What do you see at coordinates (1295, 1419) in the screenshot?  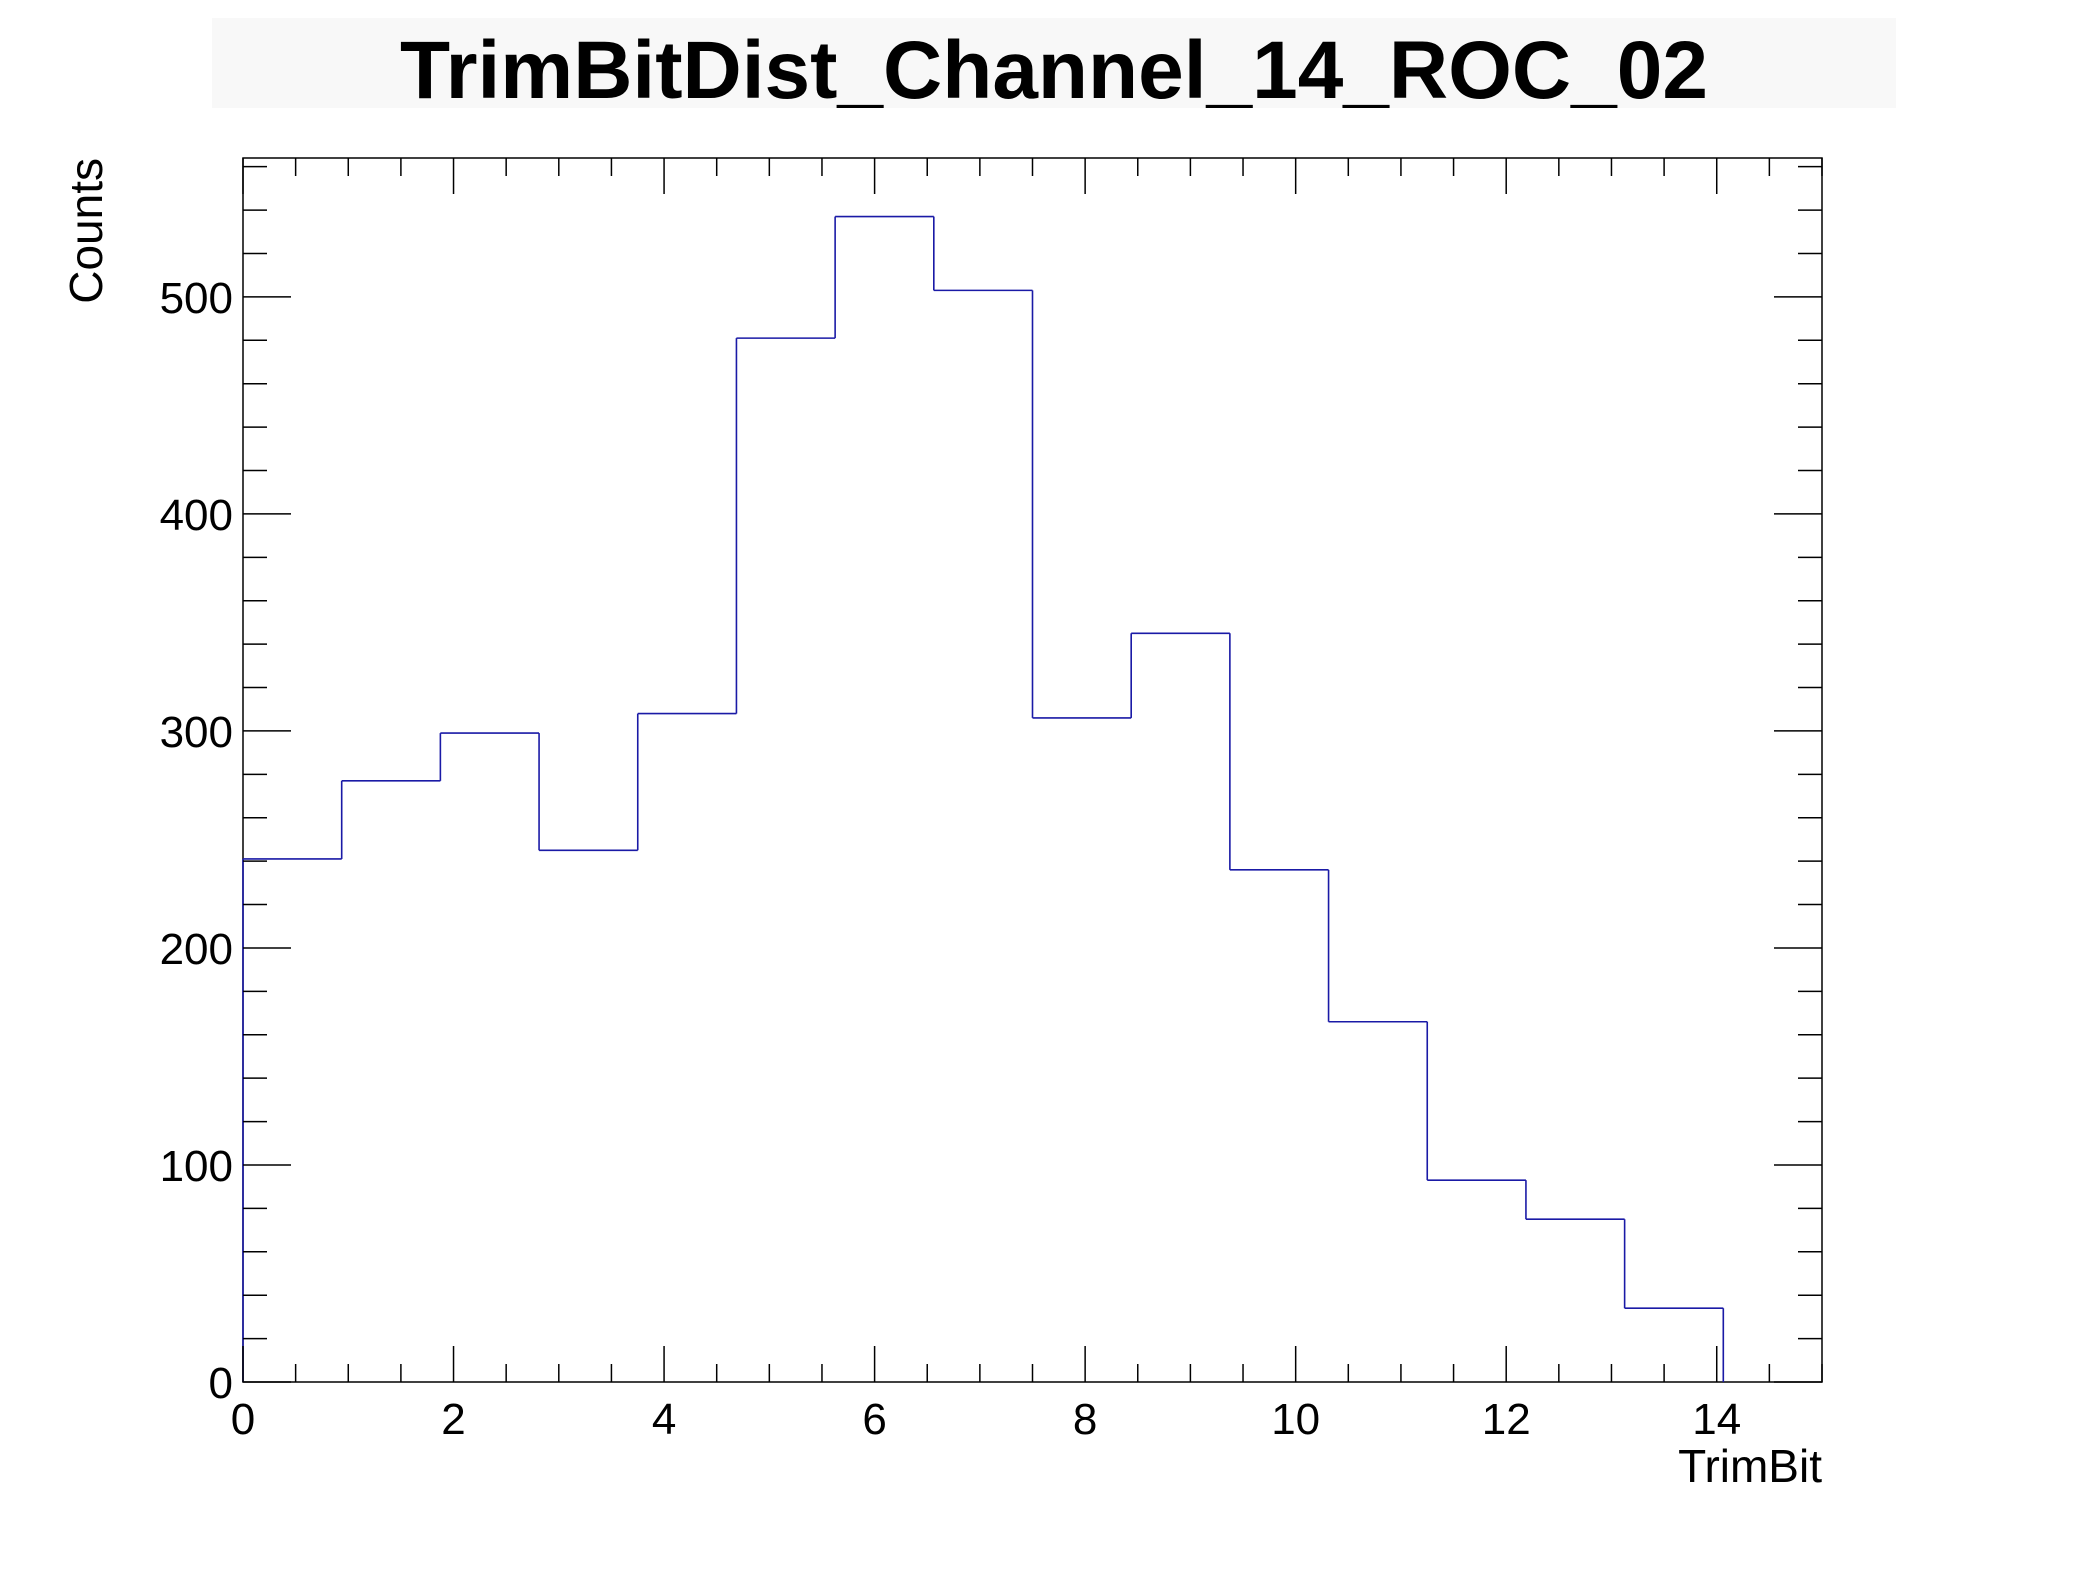 I see `x-tick-label: 10` at bounding box center [1295, 1419].